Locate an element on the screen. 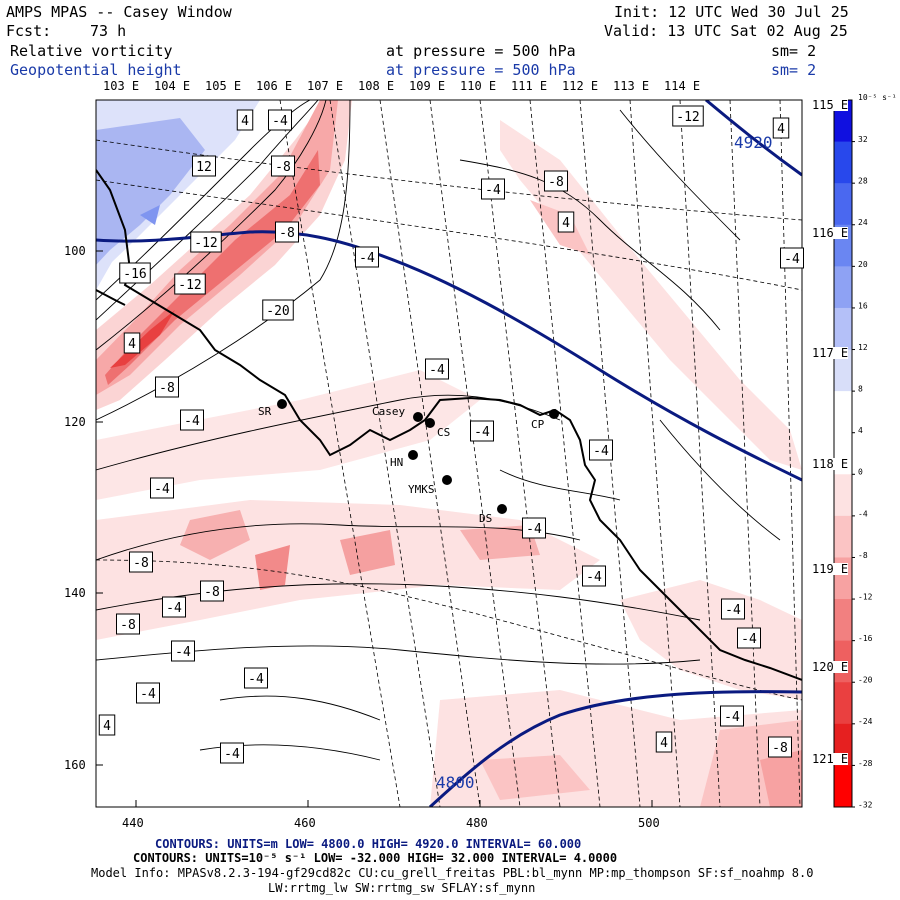  map-title: AMPS MPAS -- Casey Window is located at coordinates (119, 12).